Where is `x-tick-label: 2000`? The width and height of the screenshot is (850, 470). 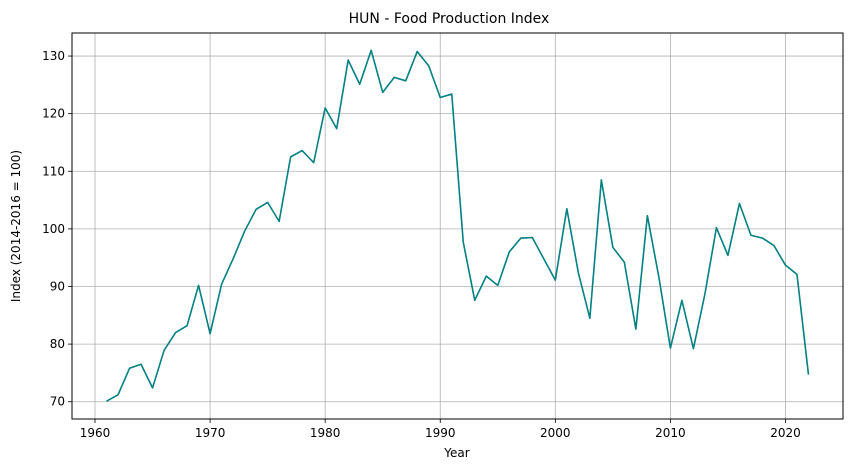 x-tick-label: 2000 is located at coordinates (555, 433).